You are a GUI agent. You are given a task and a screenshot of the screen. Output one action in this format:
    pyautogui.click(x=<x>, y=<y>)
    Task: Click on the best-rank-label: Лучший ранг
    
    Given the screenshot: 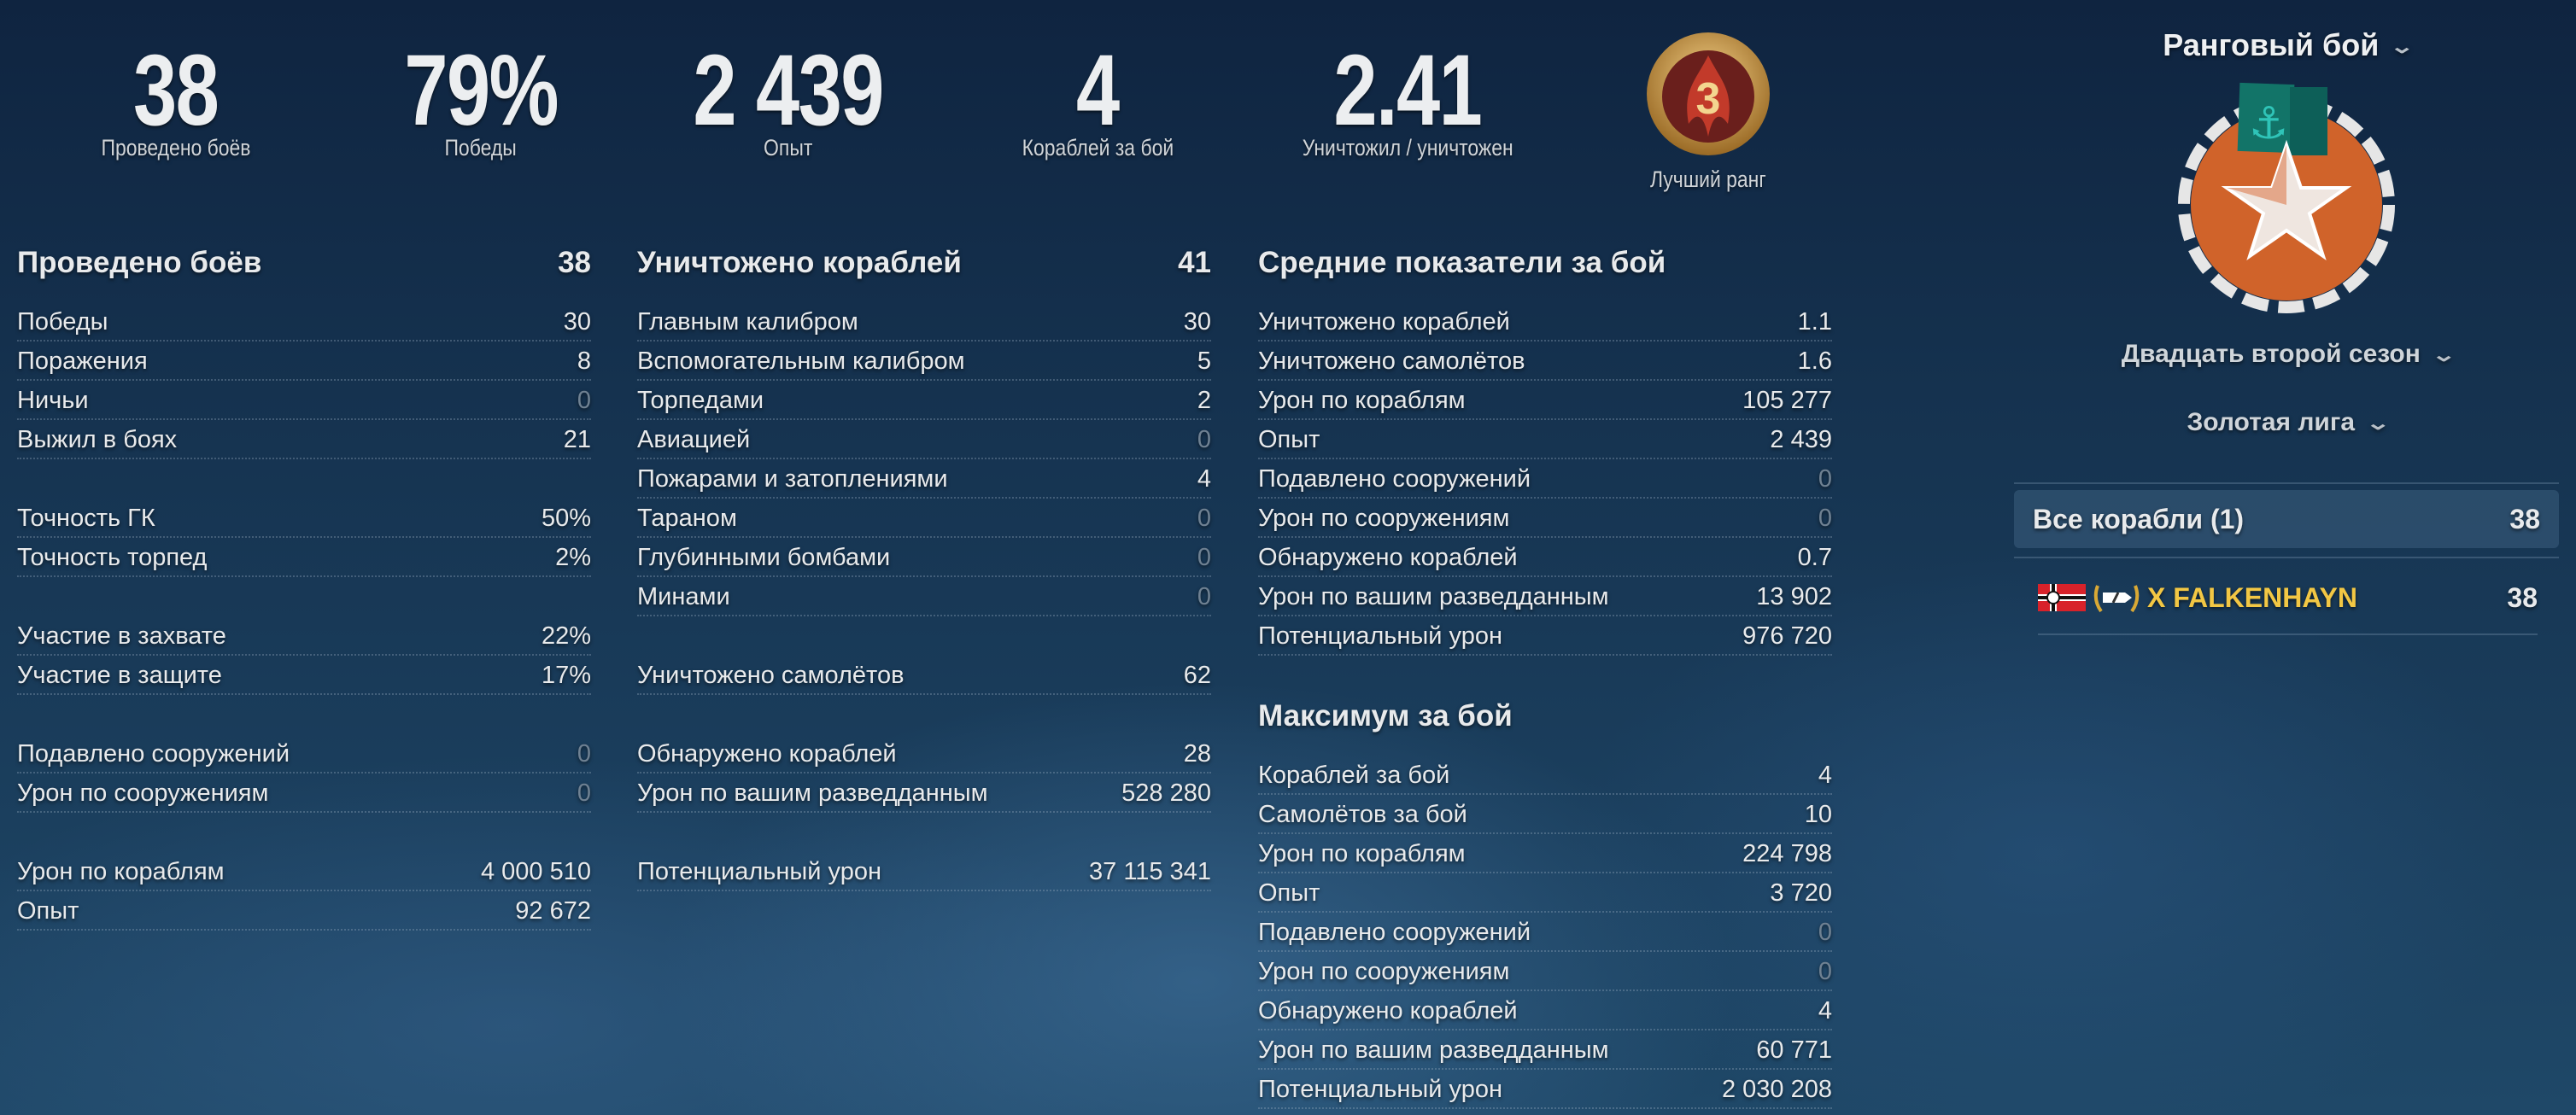 What is the action you would take?
    pyautogui.click(x=1708, y=179)
    